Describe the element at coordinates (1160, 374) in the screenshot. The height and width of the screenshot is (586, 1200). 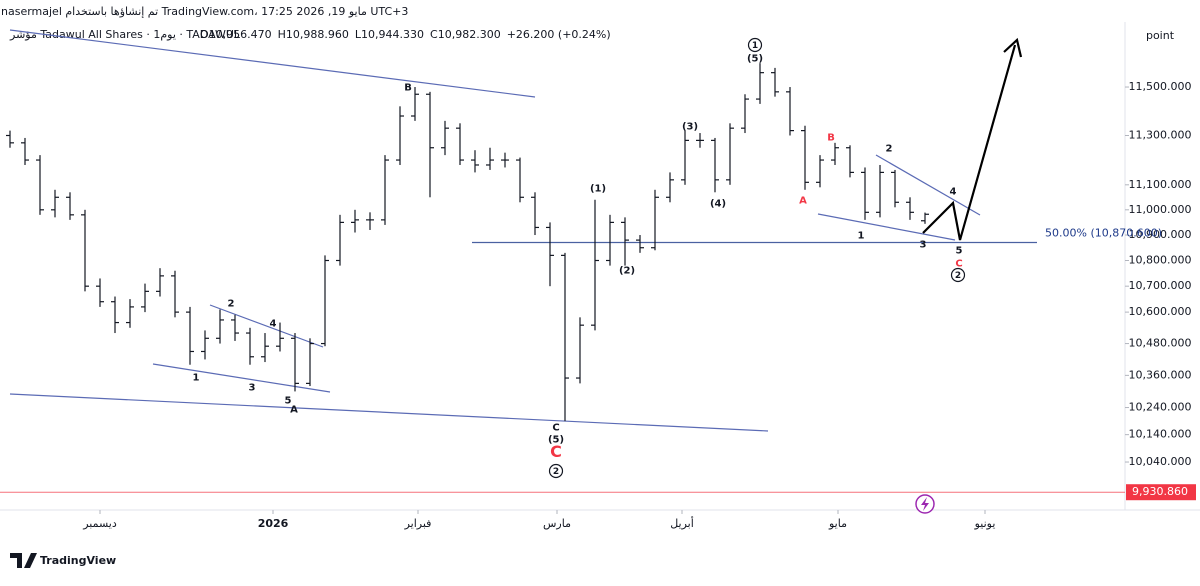
I see `y-tick-label: 10,360.000` at that location.